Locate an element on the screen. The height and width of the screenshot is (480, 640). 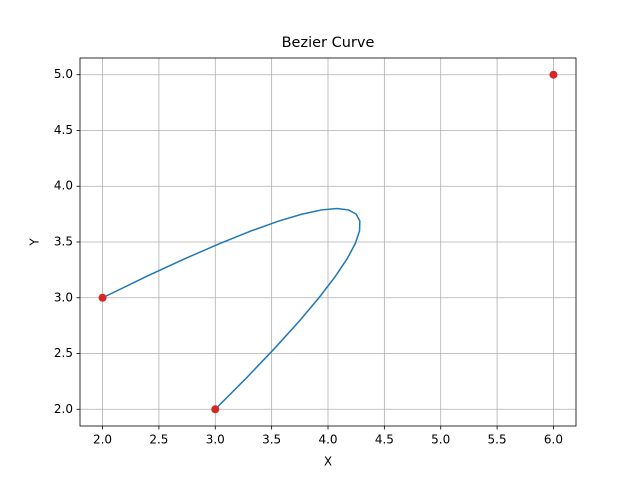
x-tick-label: 5.0 is located at coordinates (440, 440).